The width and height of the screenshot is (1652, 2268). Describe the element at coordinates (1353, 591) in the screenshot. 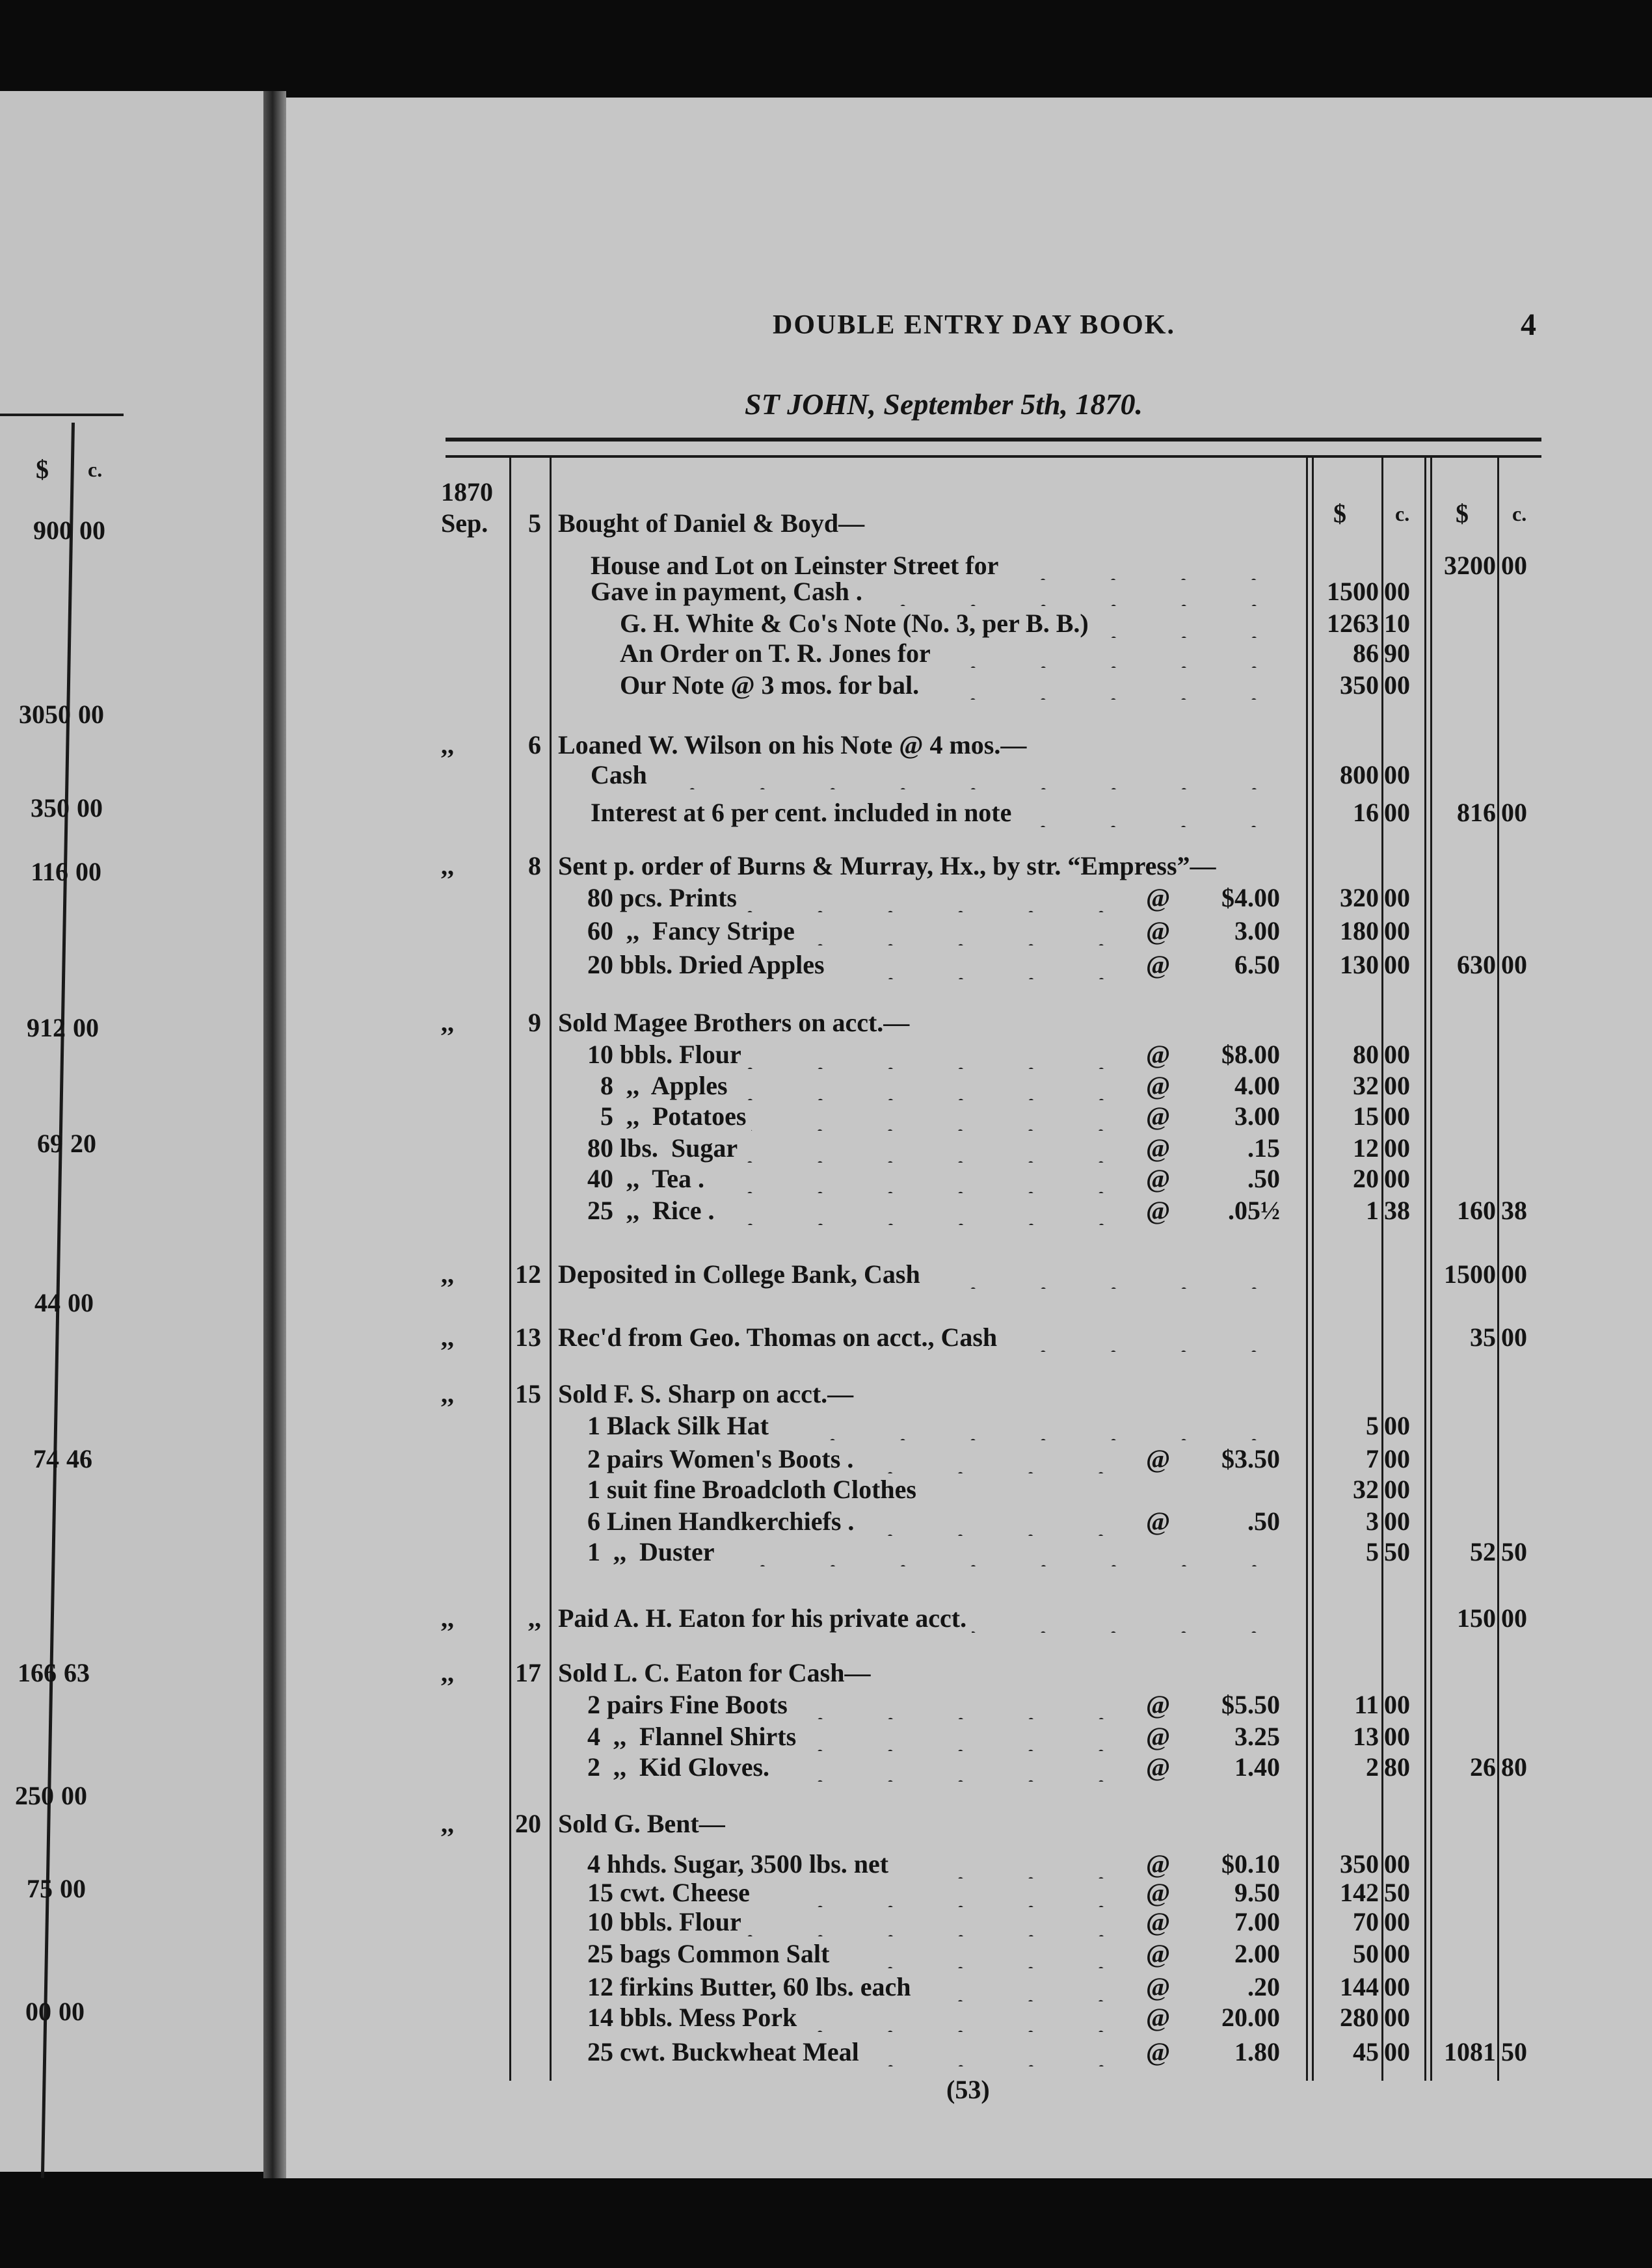

I see `debit-dollars: 1500` at that location.